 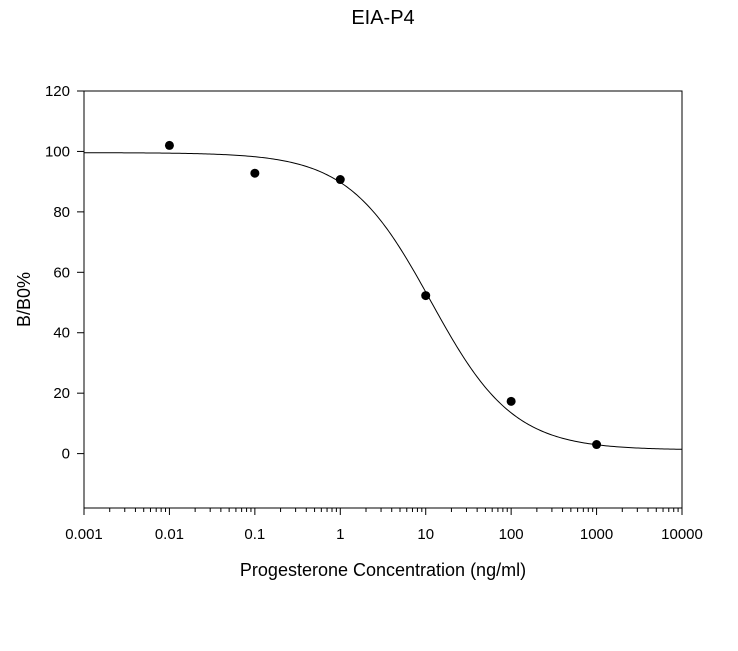 I want to click on x-tick-label: 10, so click(x=425, y=534).